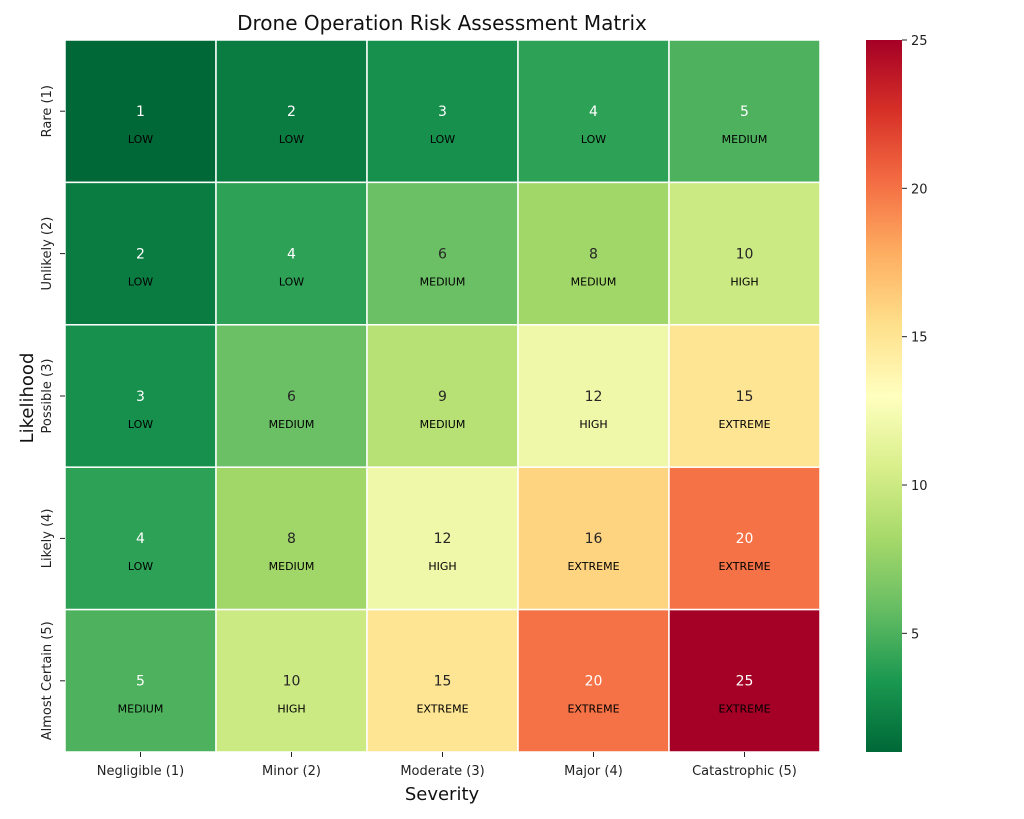  I want to click on cell-value-label: 25, so click(745, 682).